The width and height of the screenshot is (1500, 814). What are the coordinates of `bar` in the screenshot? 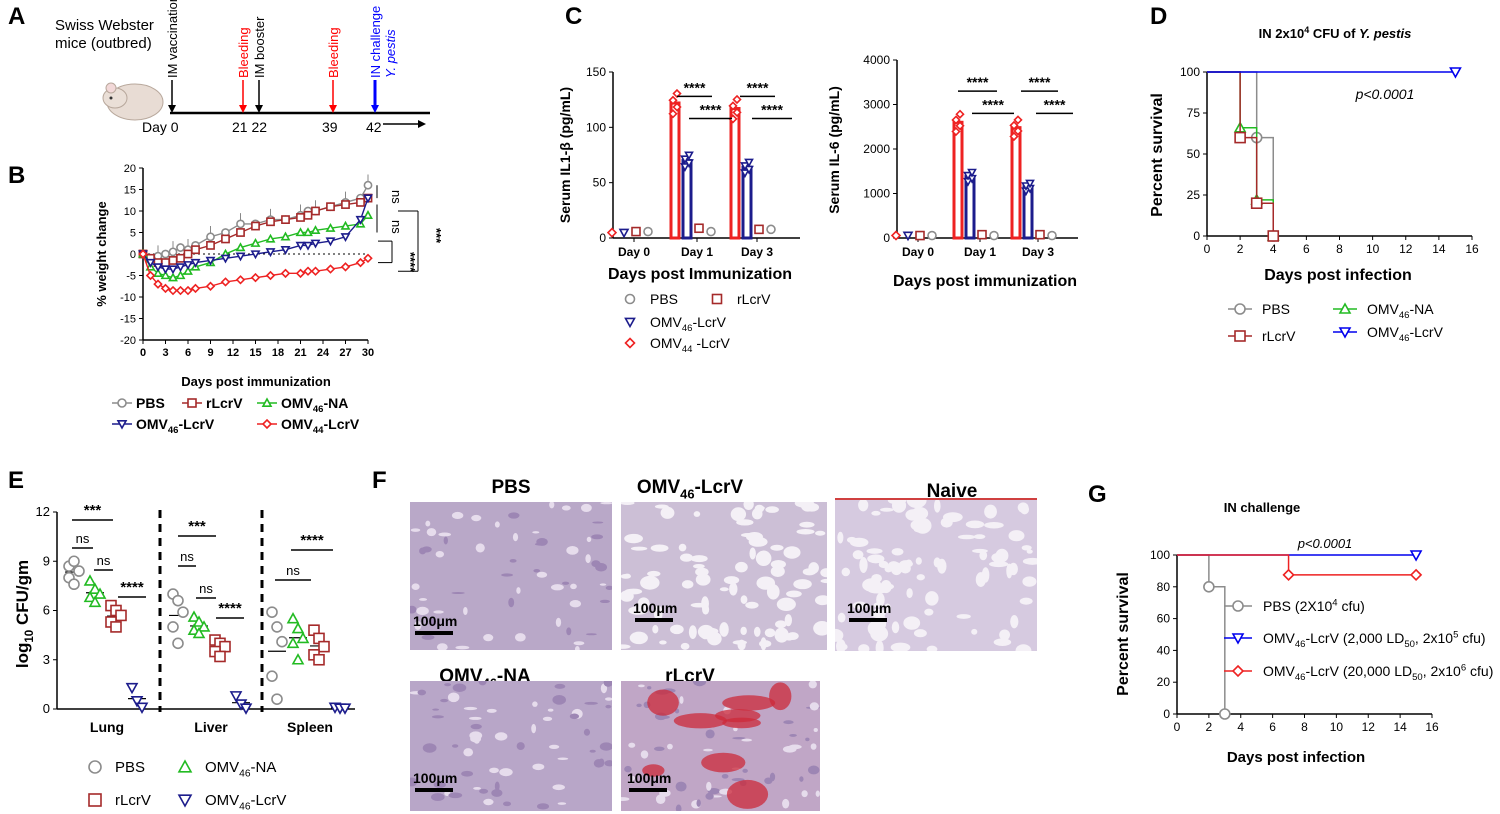 It's located at (687, 199).